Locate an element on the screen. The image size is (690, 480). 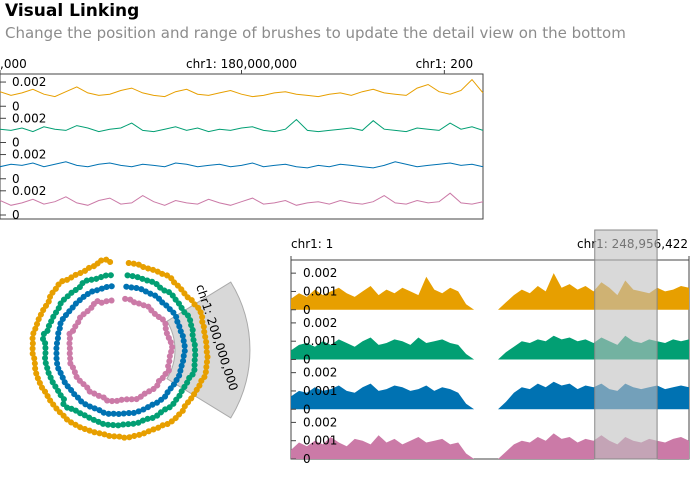
top-x-tick-label: ,000,000 is located at coordinates (13, 64).